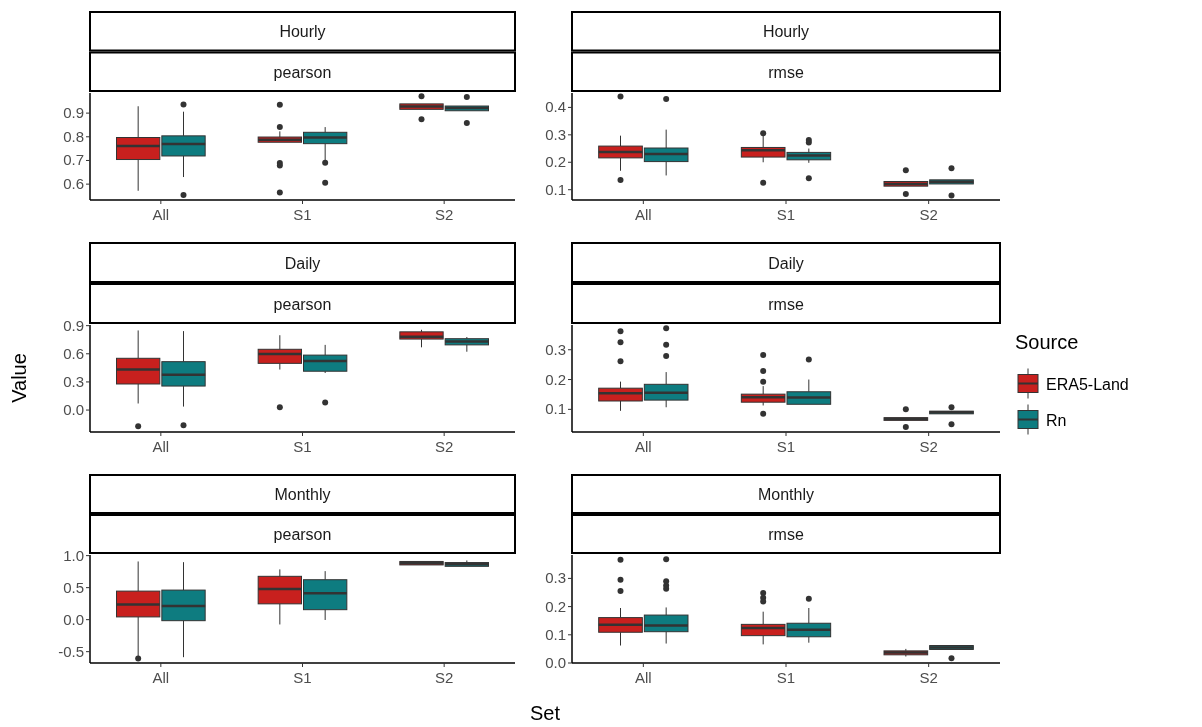  I want to click on y-tick-label: 0.8, so click(73, 136).